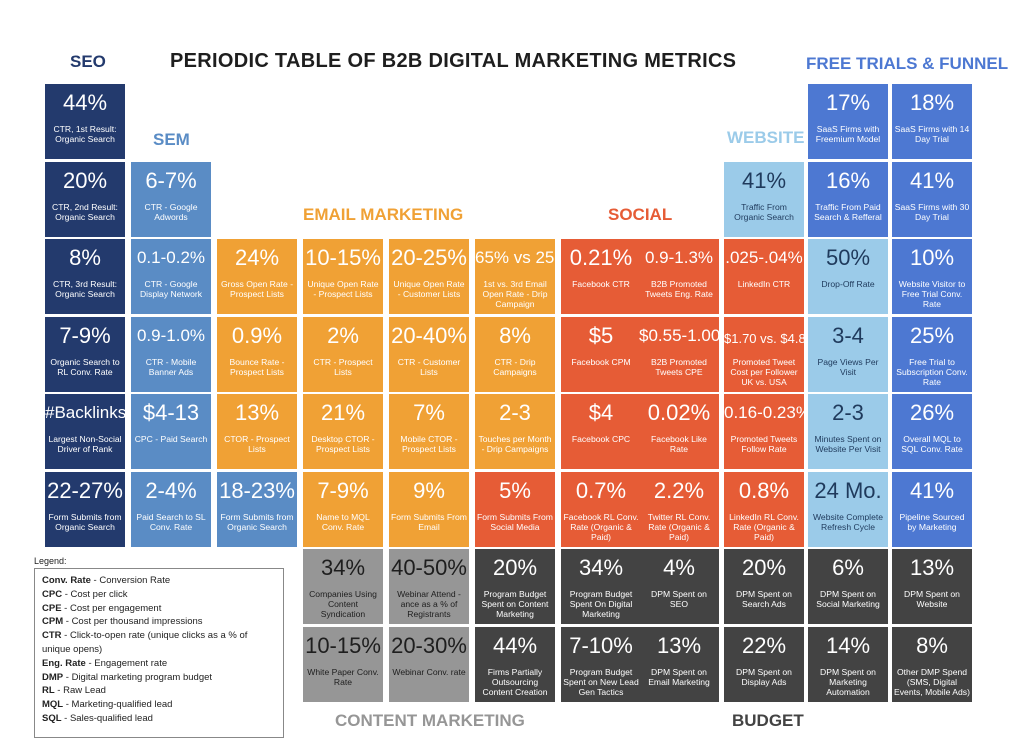  What do you see at coordinates (764, 284) in the screenshot?
I see `metric-label: LinkedIn CTR` at bounding box center [764, 284].